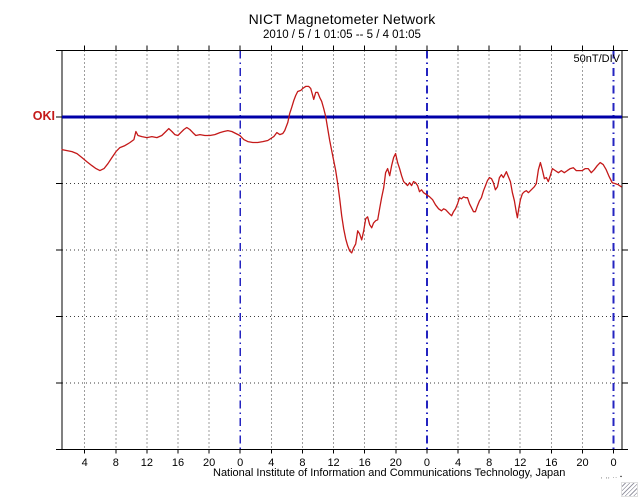 The width and height of the screenshot is (640, 500). I want to click on station-label-oki: OKI, so click(43, 116).